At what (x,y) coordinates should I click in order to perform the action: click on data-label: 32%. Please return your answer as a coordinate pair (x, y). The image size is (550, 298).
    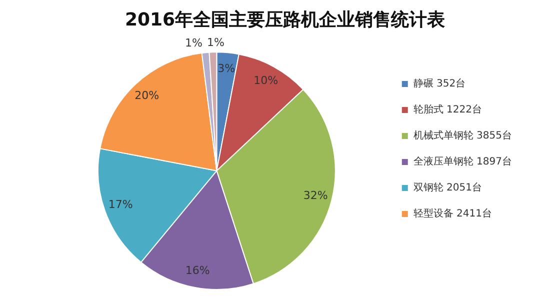
    Looking at the image, I should click on (315, 195).